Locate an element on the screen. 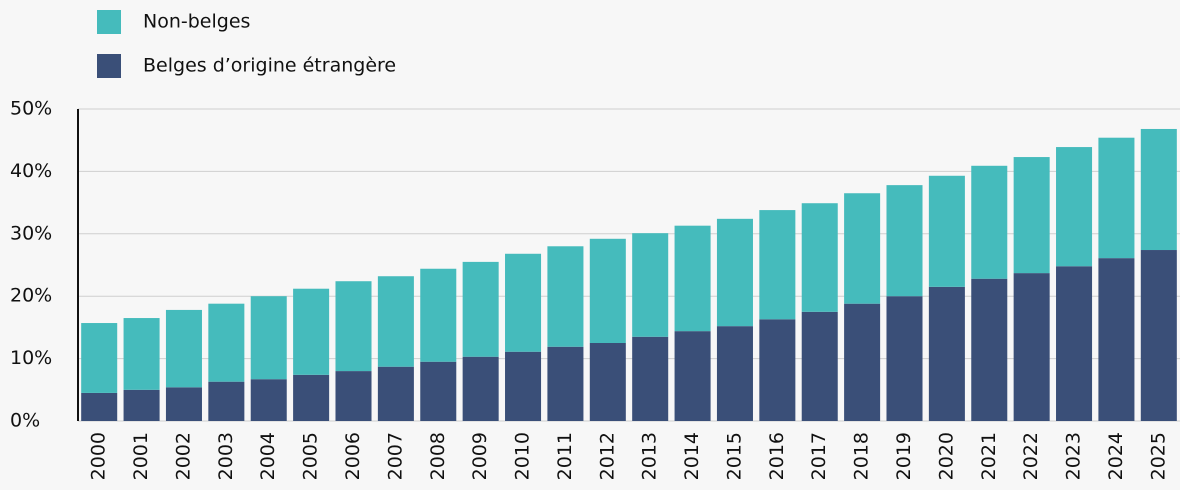  x-tick-label: 2015 is located at coordinates (734, 456).